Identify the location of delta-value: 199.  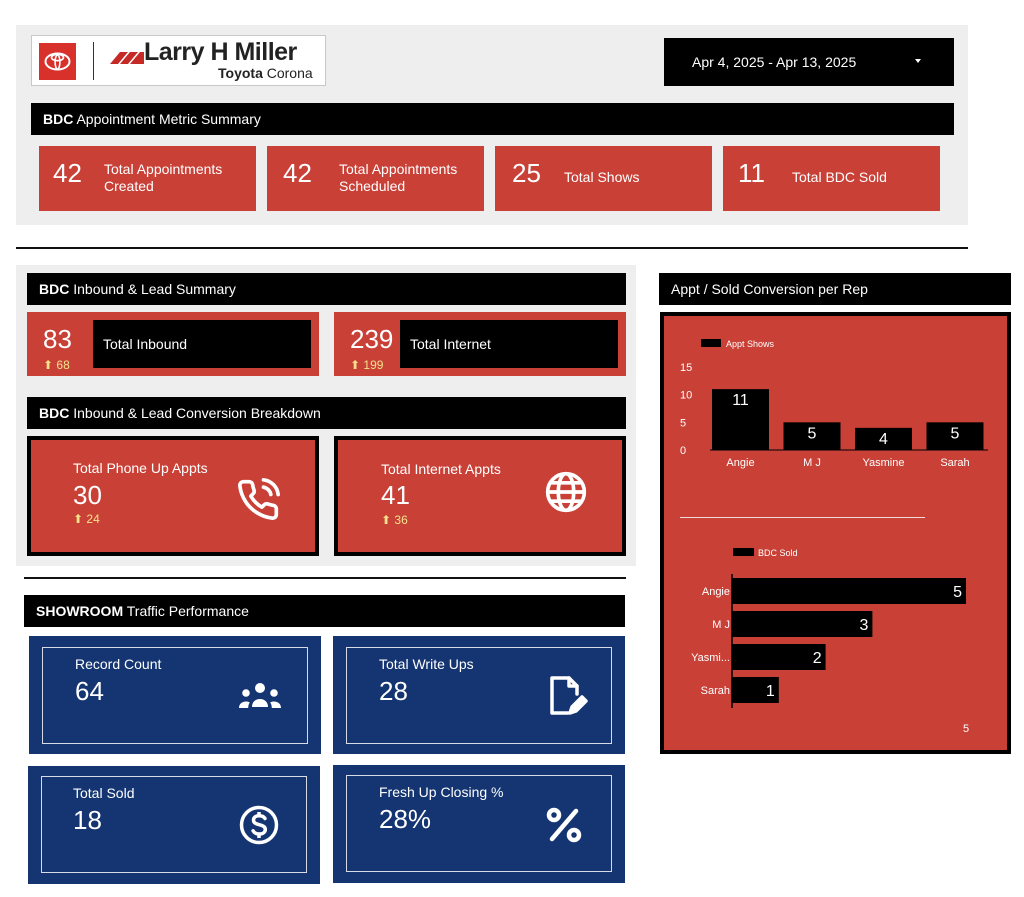
(373, 365).